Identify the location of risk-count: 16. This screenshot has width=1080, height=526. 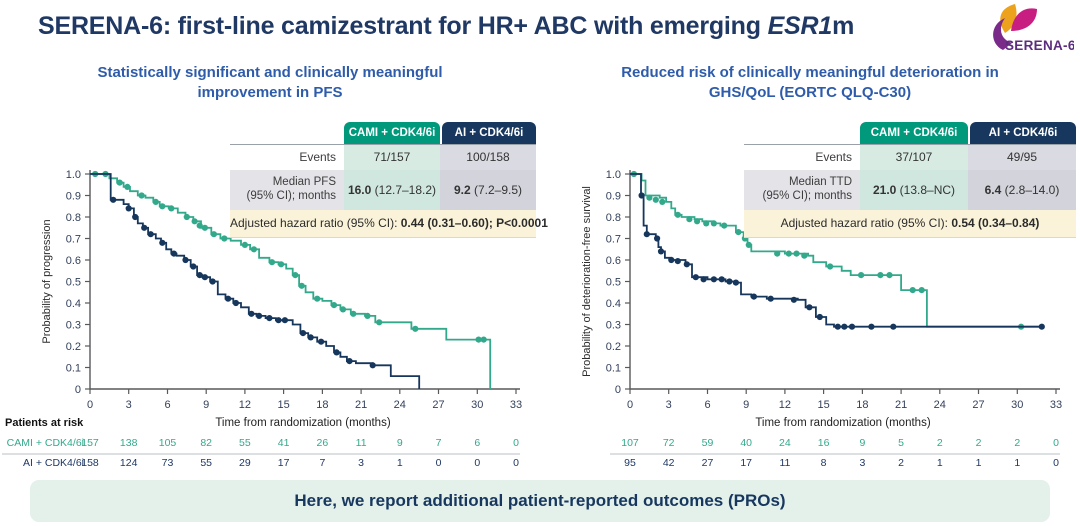
(824, 443).